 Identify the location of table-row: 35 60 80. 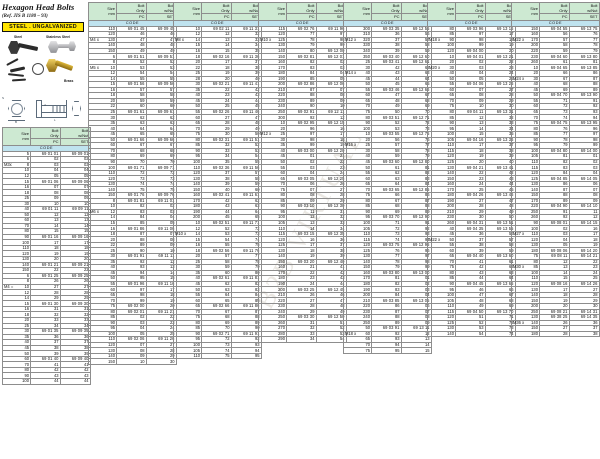
(217, 273).